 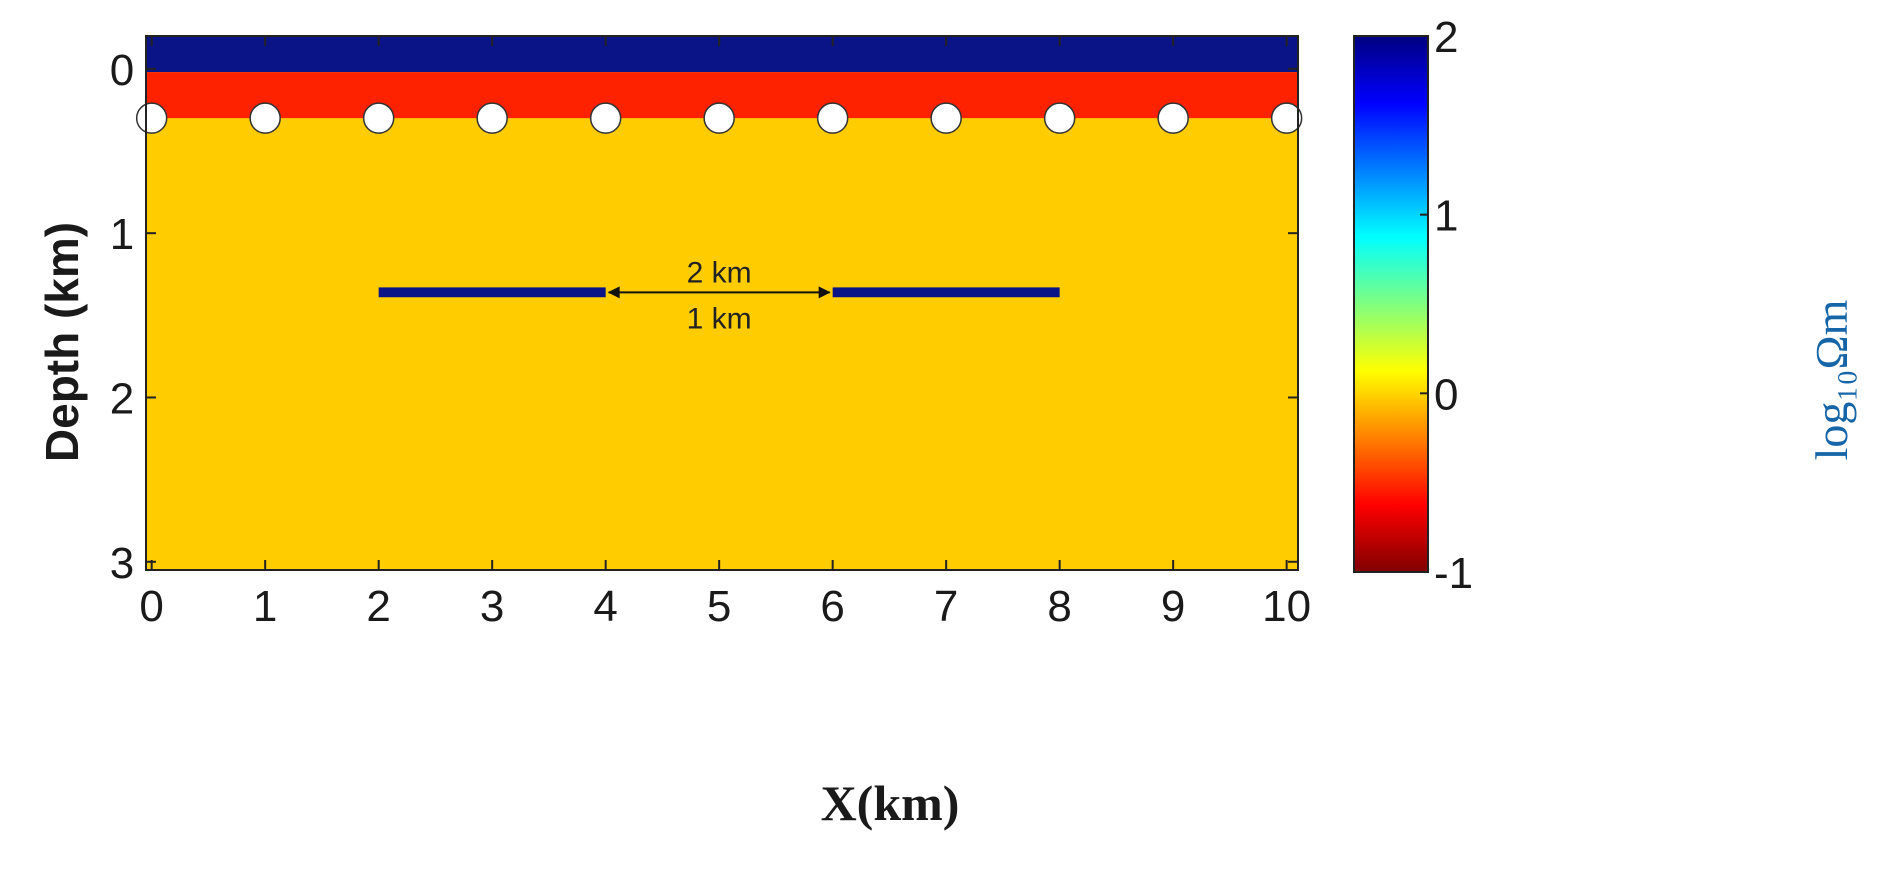 I want to click on x-tick-label-5: 5, so click(x=719, y=606).